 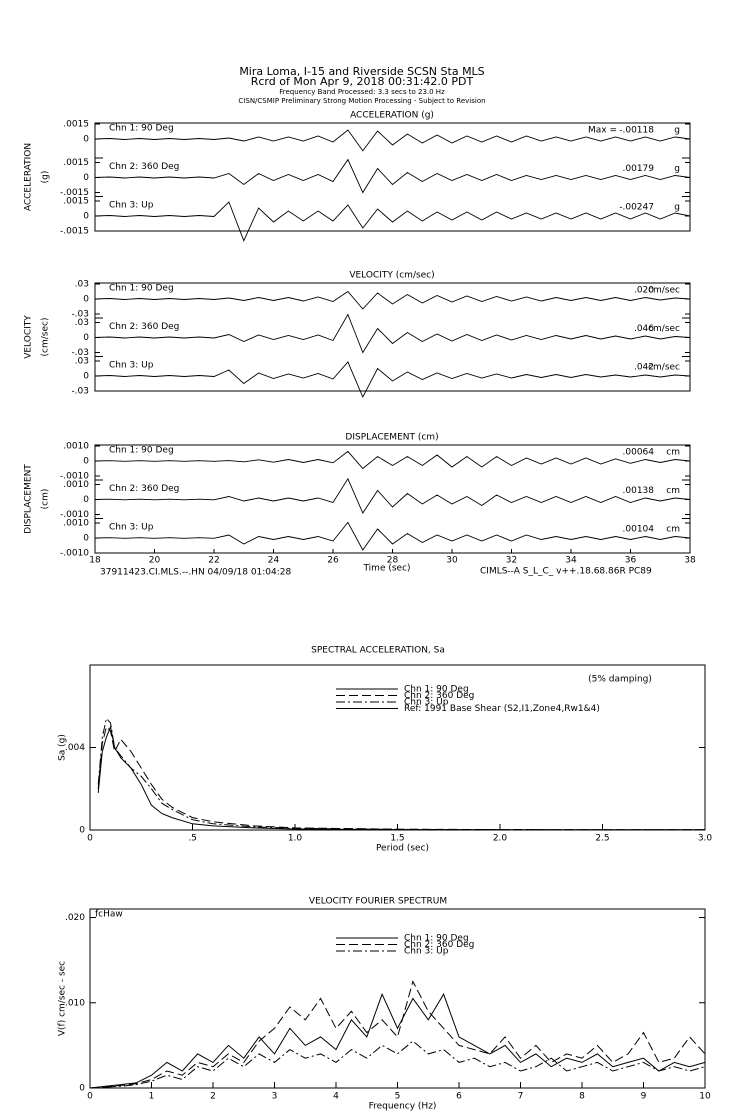 What do you see at coordinates (500, 839) in the screenshot?
I see `x-tick-label: 2.0` at bounding box center [500, 839].